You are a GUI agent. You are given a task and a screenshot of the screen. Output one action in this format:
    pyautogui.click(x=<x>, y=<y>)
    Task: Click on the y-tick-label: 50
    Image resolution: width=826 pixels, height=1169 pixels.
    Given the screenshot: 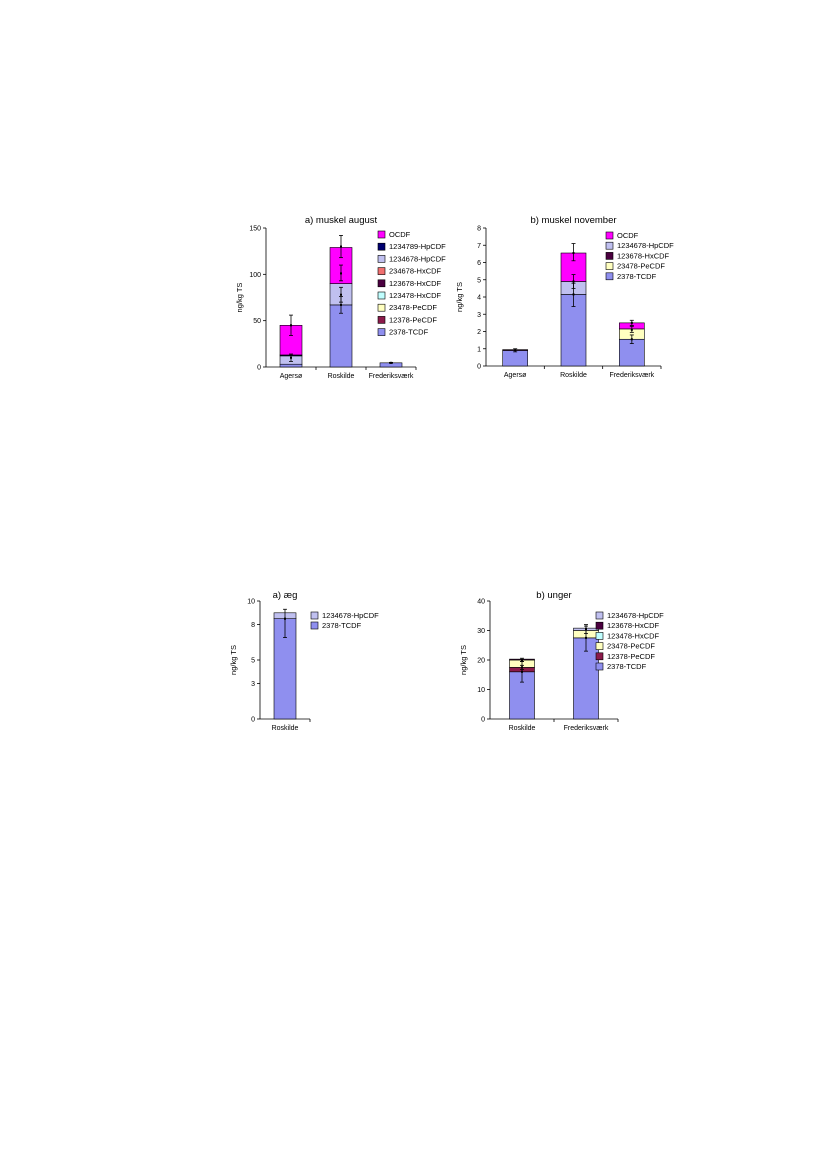 What is the action you would take?
    pyautogui.click(x=257, y=321)
    